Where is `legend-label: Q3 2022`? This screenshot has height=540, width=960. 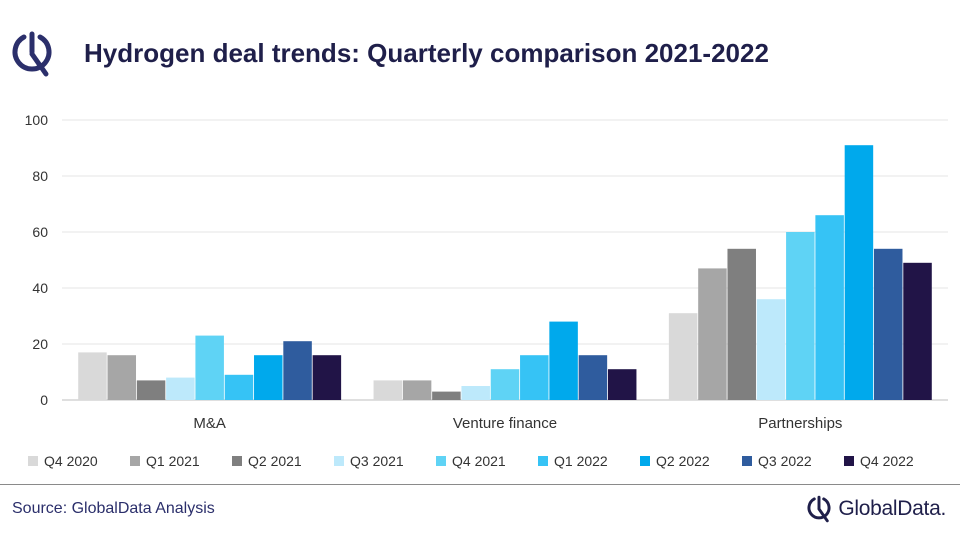
legend-label: Q3 2022 is located at coordinates (785, 461).